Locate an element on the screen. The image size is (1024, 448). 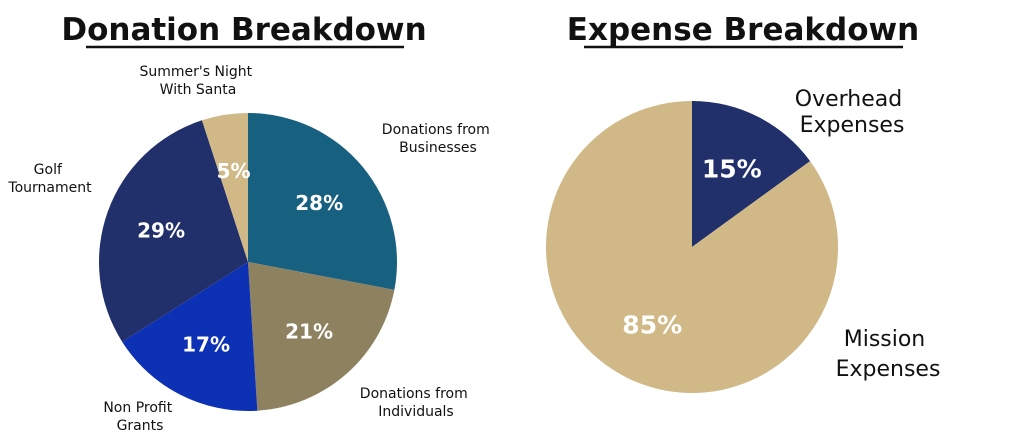
label-mission-expenses-line1: Mission is located at coordinates (885, 339).